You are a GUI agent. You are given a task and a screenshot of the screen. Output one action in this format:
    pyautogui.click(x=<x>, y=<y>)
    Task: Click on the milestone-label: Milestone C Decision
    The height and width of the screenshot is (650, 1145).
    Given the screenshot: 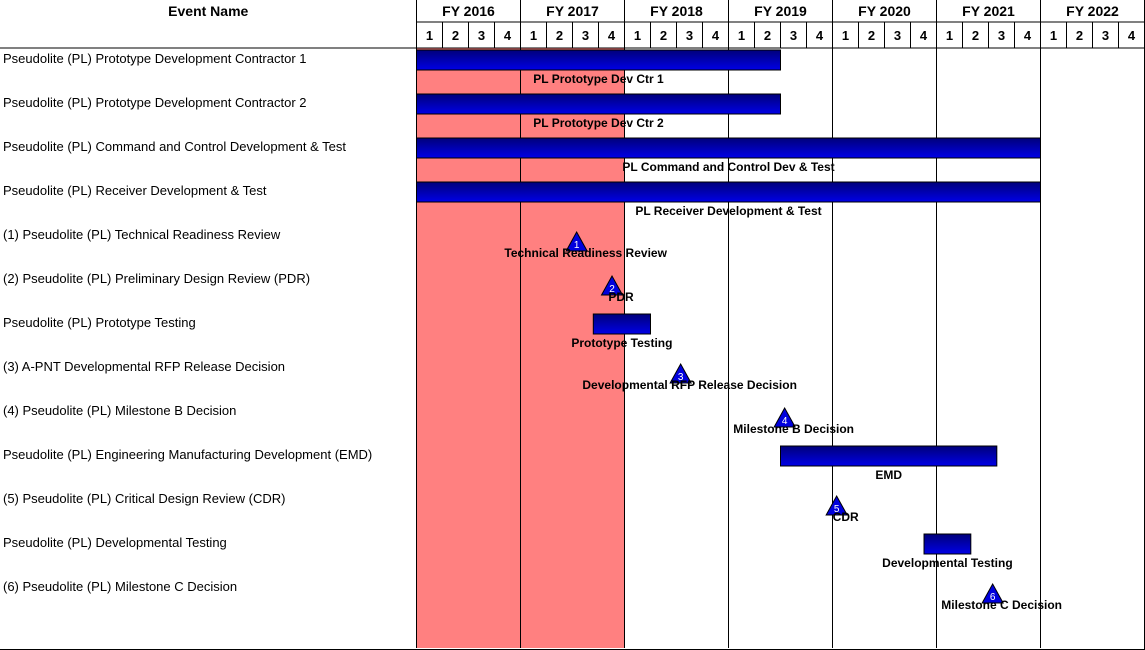 What is the action you would take?
    pyautogui.click(x=1001, y=605)
    